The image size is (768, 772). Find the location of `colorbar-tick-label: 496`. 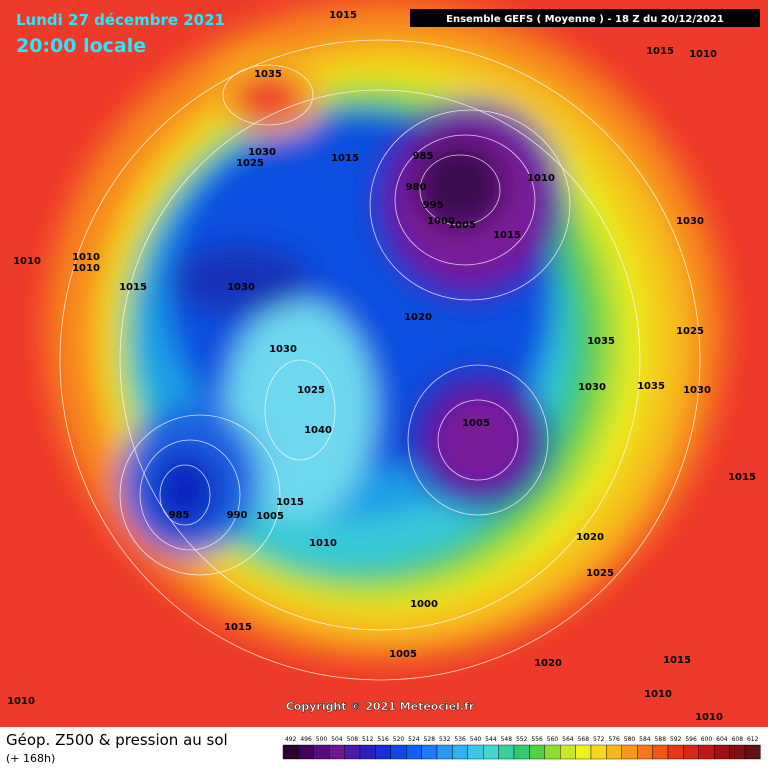

colorbar-tick-label: 496 is located at coordinates (306, 739).